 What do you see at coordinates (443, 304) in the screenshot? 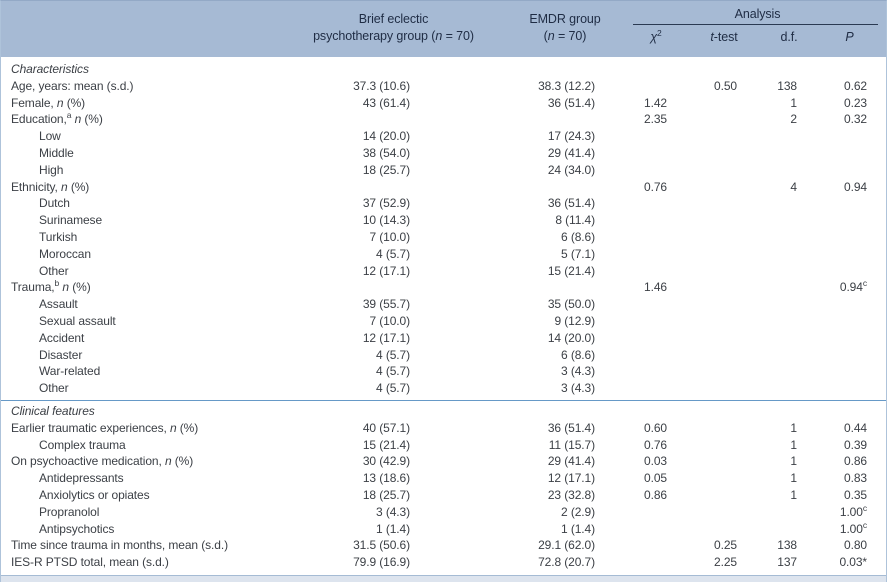
I see `table-row: Assault 39 (55.7) 35 (50.0)` at bounding box center [443, 304].